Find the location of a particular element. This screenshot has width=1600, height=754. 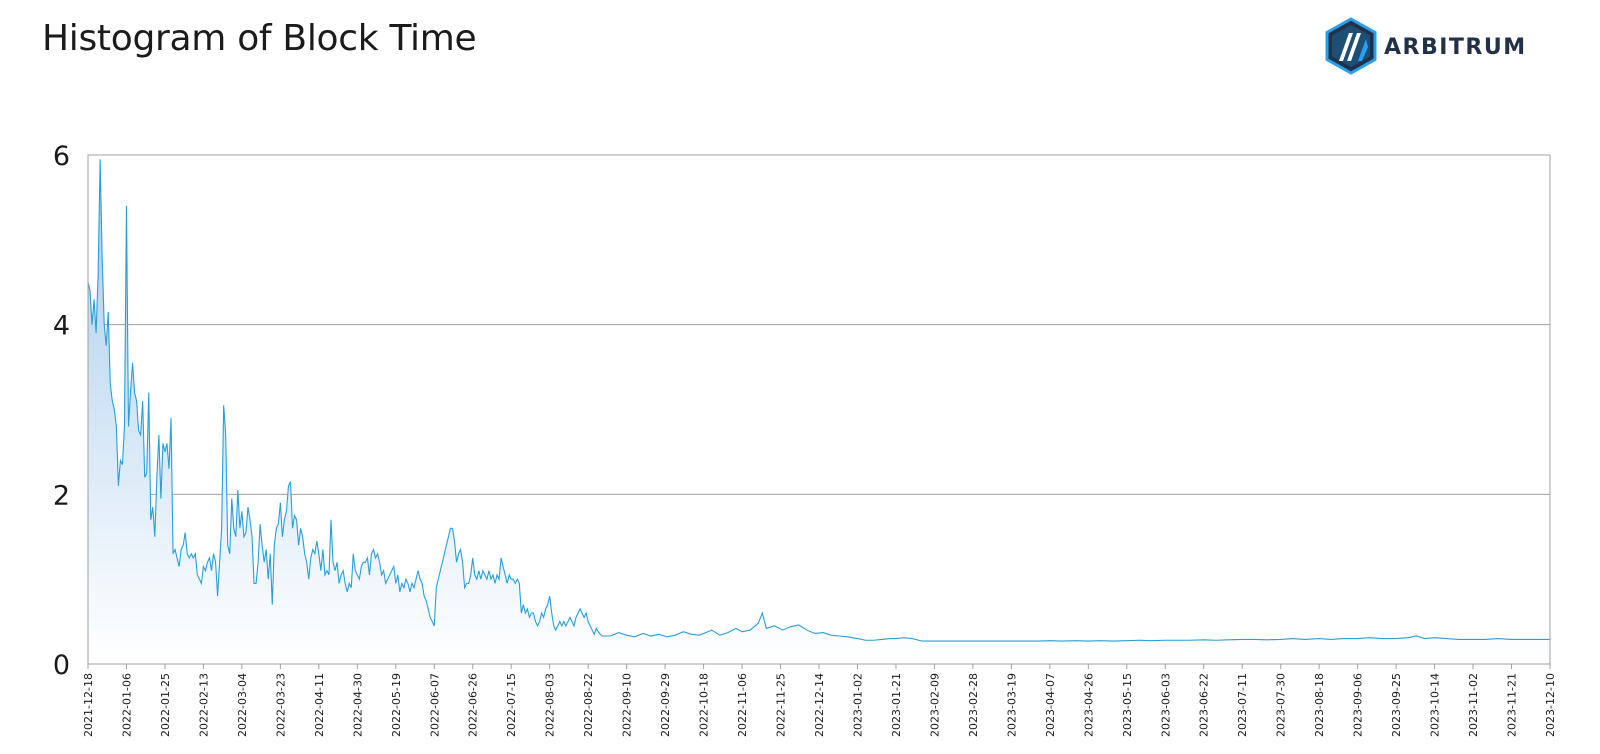

x-tick-label: 2022-07-15 is located at coordinates (511, 705).